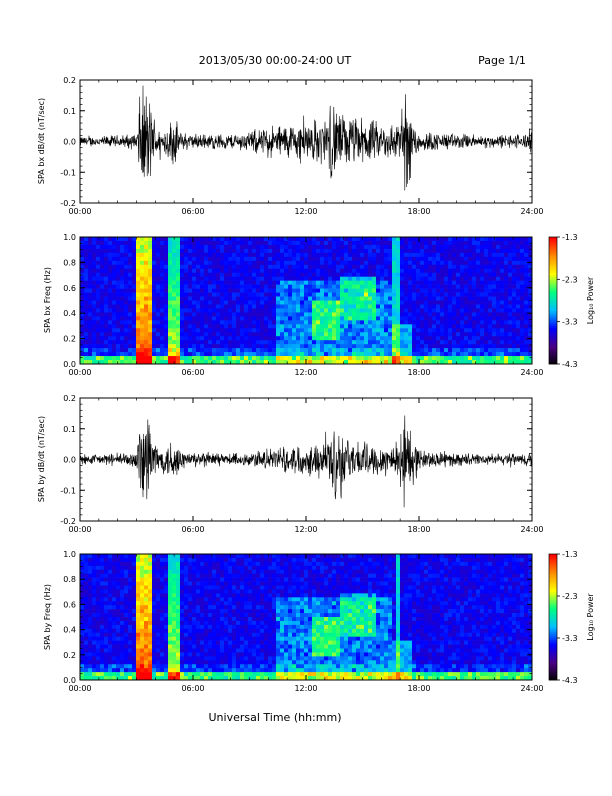 The width and height of the screenshot is (612, 796). I want to click on x-tick-label: 00:00, so click(79, 529).